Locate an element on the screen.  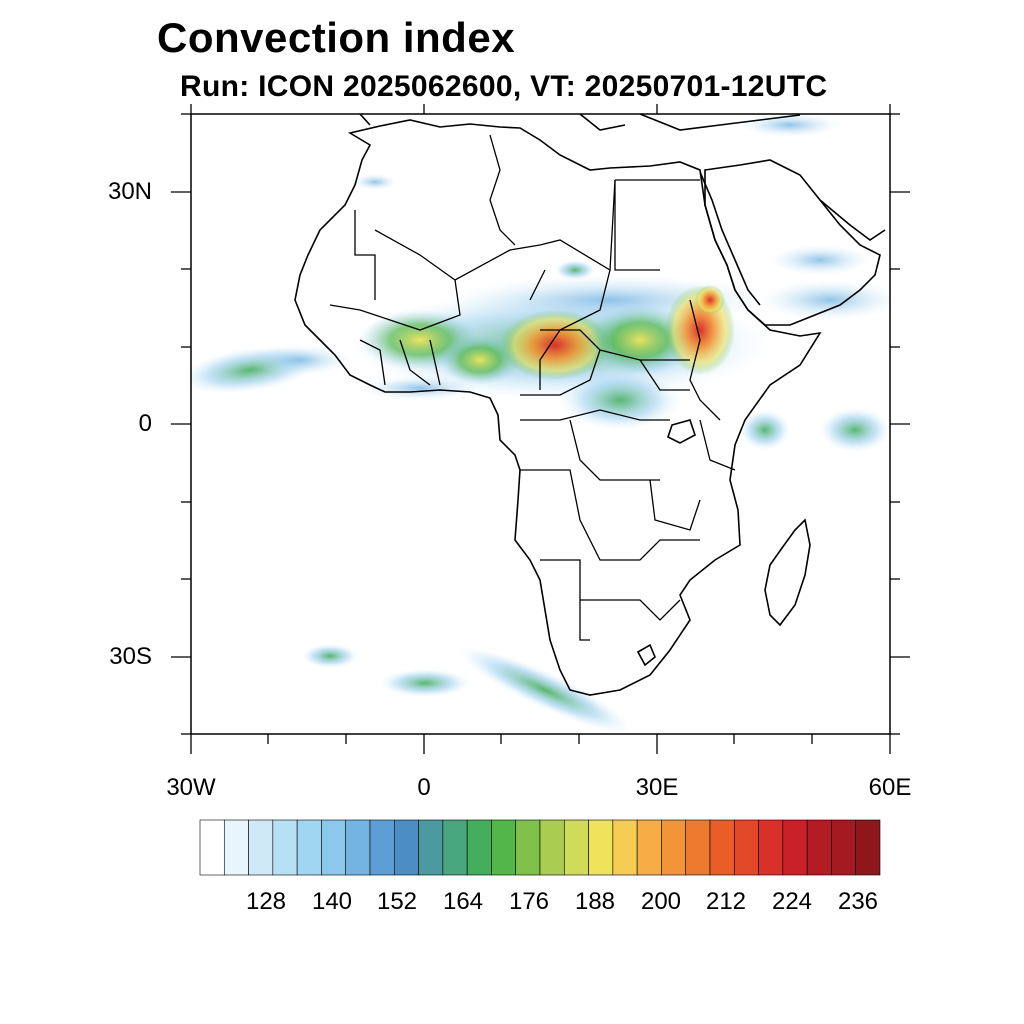
colorbar is located at coordinates (540, 847).